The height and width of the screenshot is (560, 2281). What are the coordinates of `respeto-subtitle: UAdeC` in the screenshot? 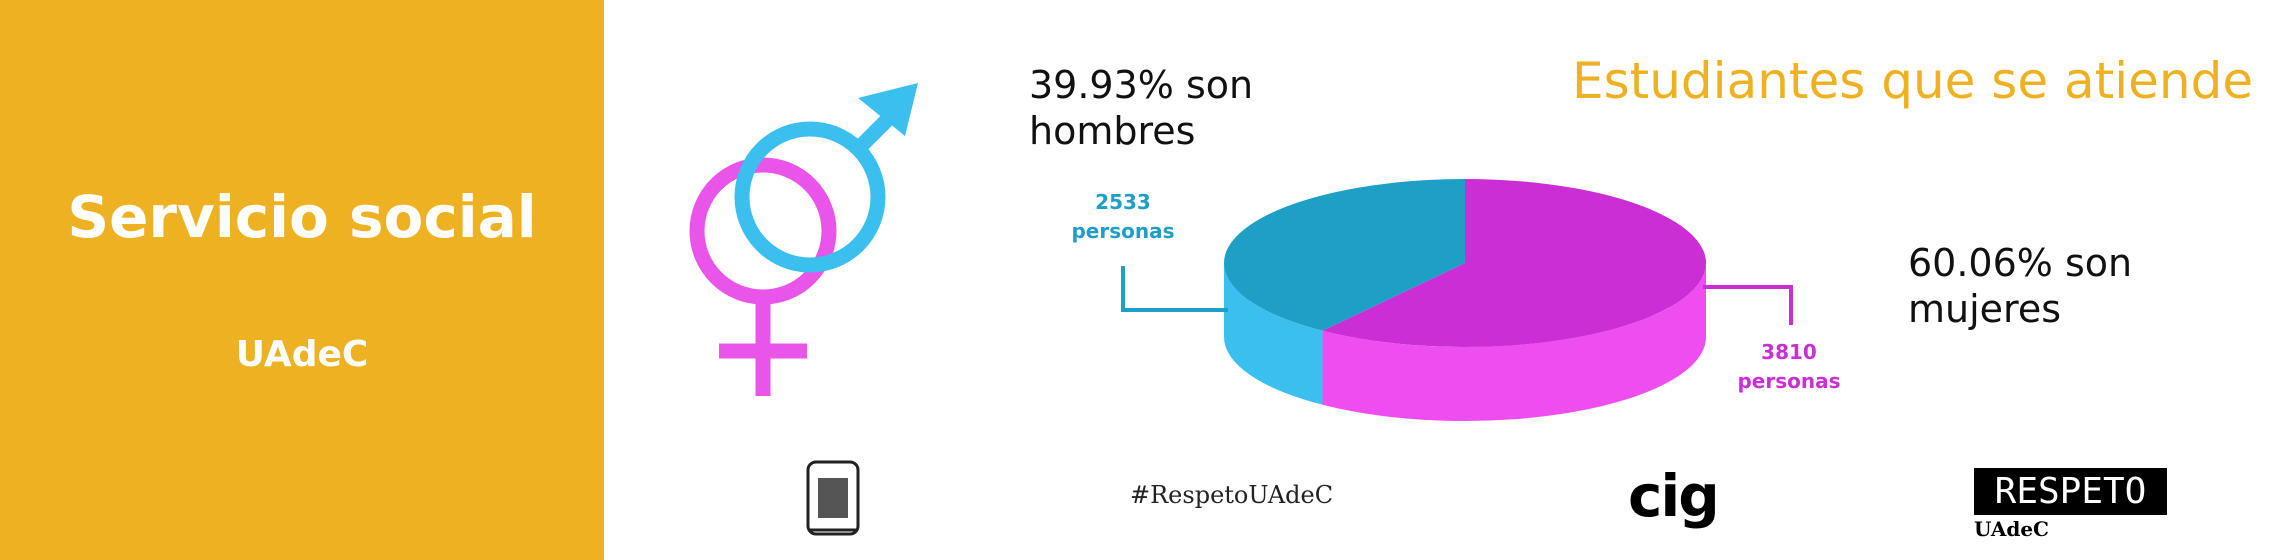 It's located at (2011, 529).